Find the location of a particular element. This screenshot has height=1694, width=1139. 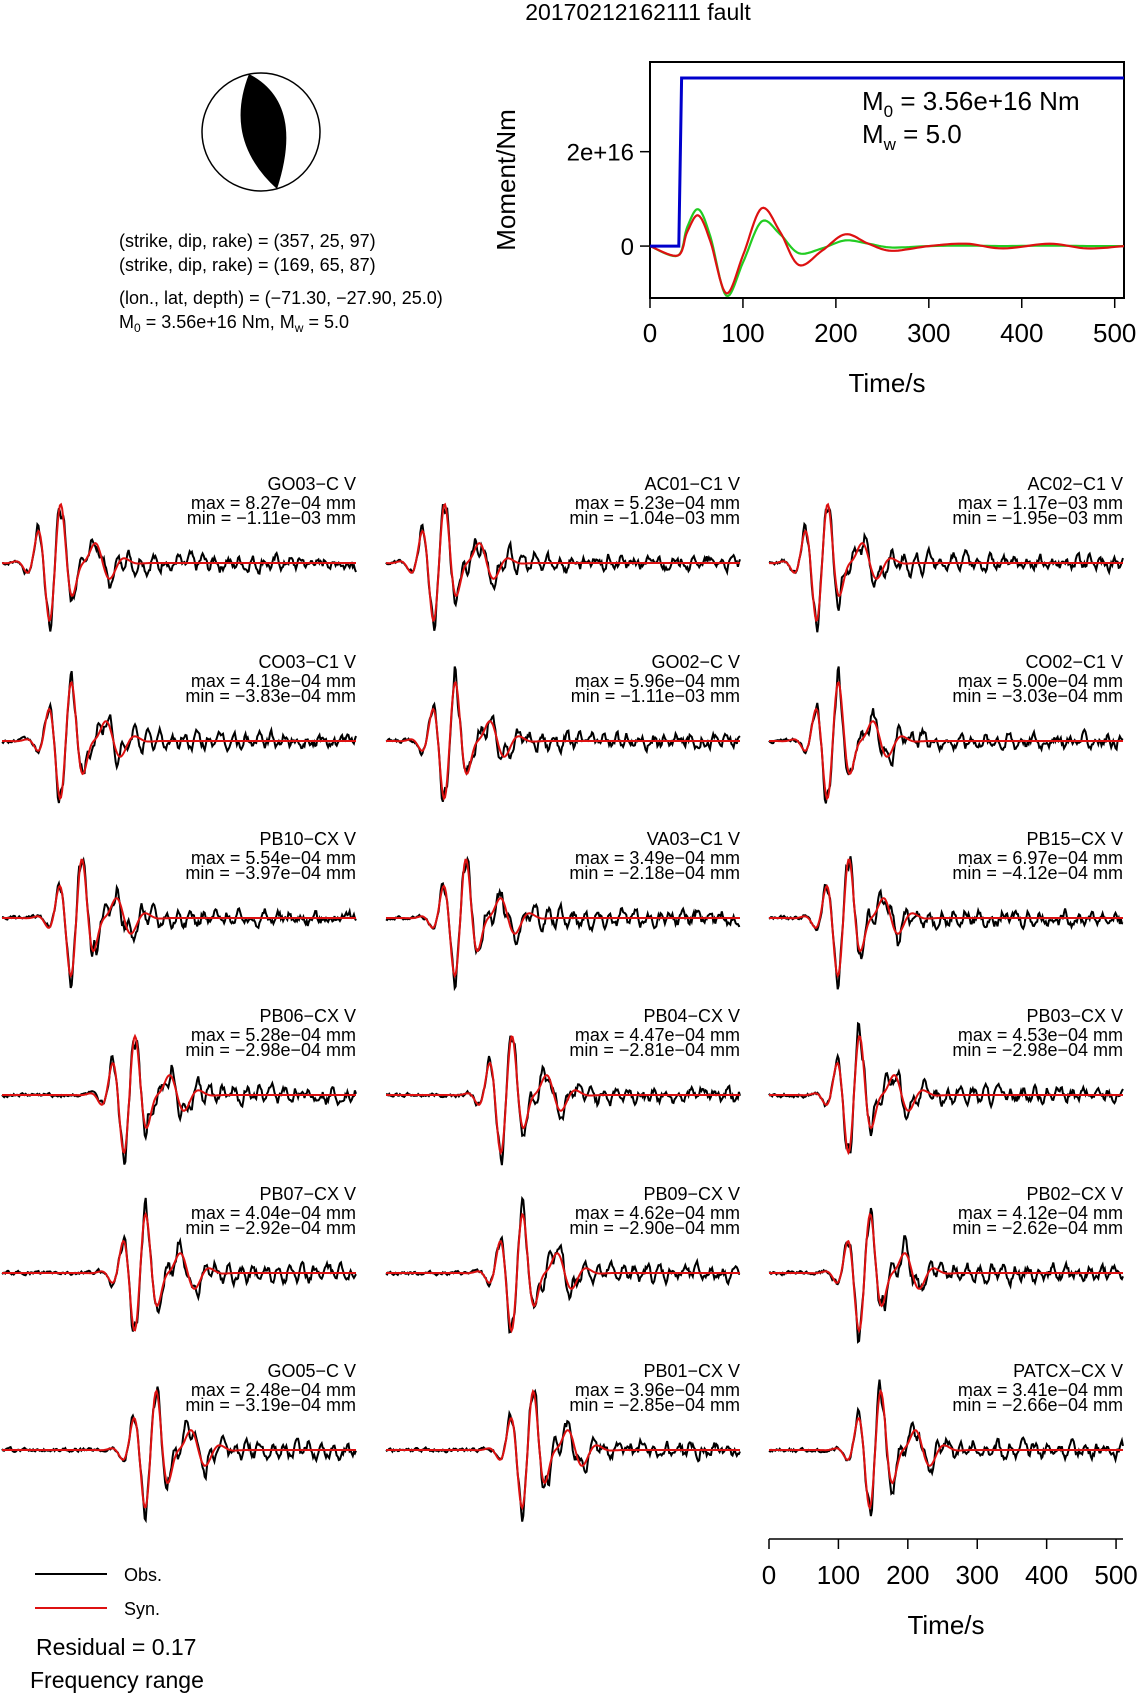

station-name: PB01−CX V is located at coordinates (691, 1371).